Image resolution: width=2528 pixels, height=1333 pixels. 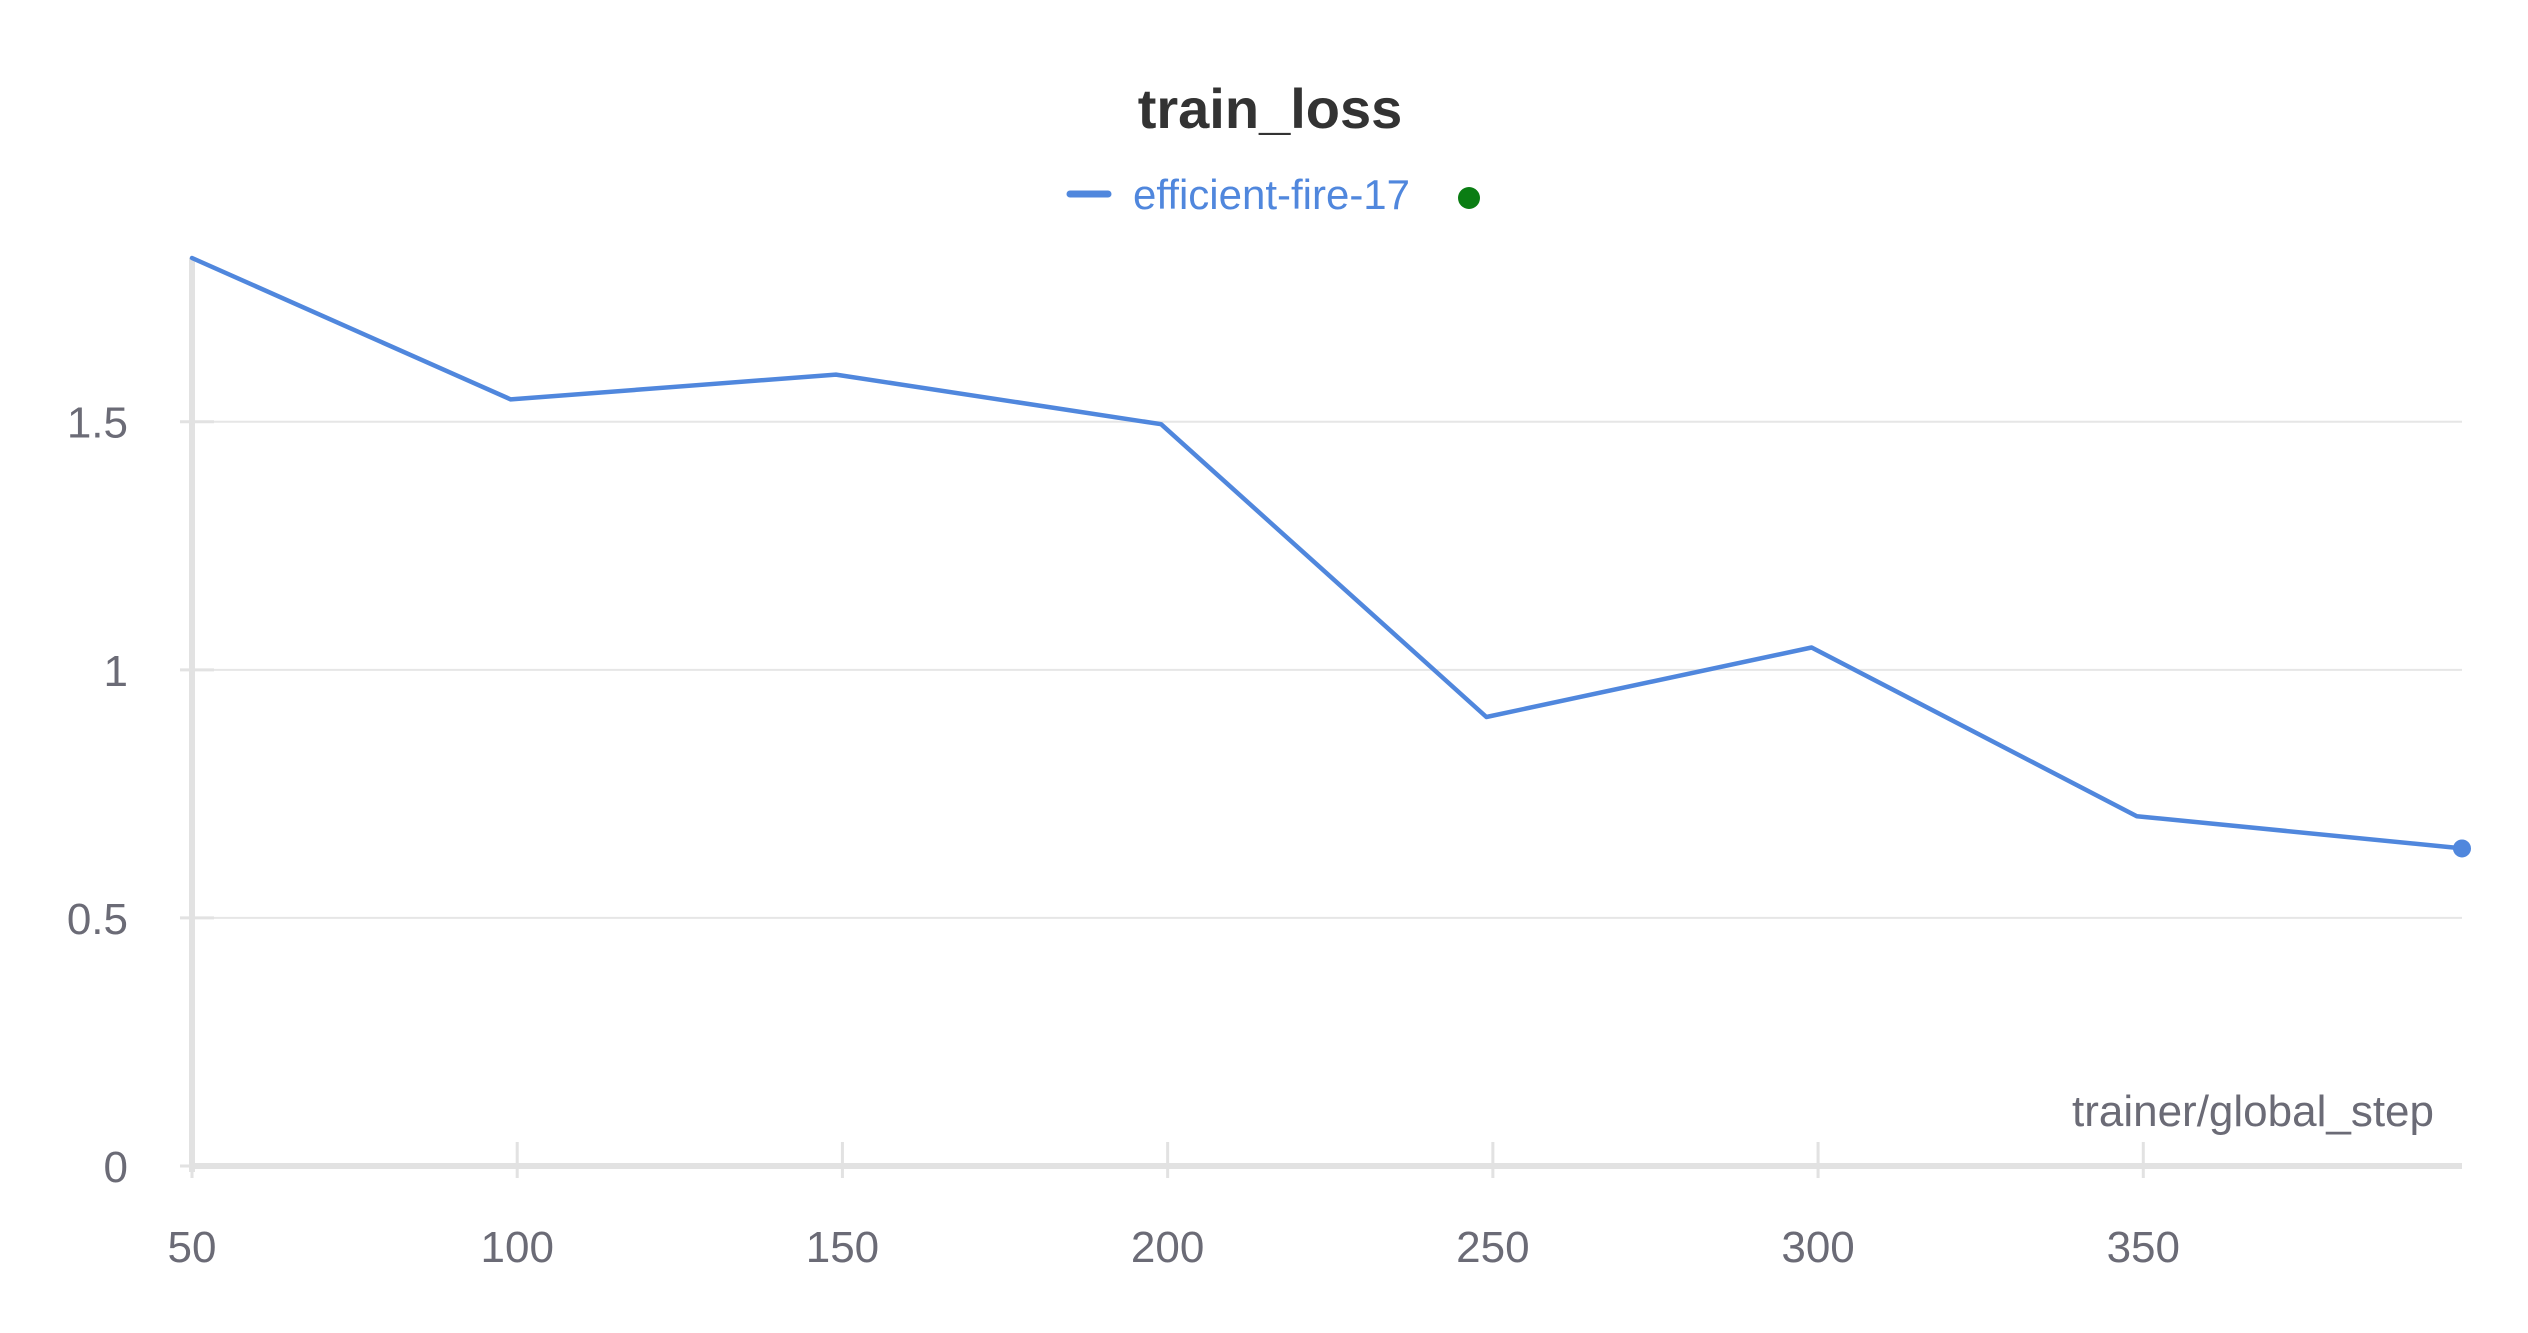 I want to click on x-axis-title: trainer/global_step, so click(x=2253, y=1111).